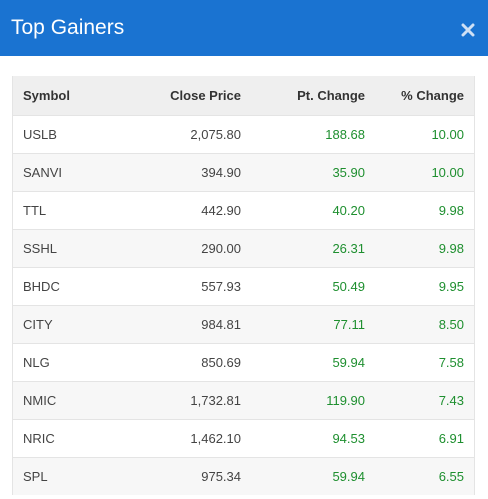 The image size is (488, 499). Describe the element at coordinates (345, 400) in the screenshot. I see `cell-pt-change: 119.90` at that location.